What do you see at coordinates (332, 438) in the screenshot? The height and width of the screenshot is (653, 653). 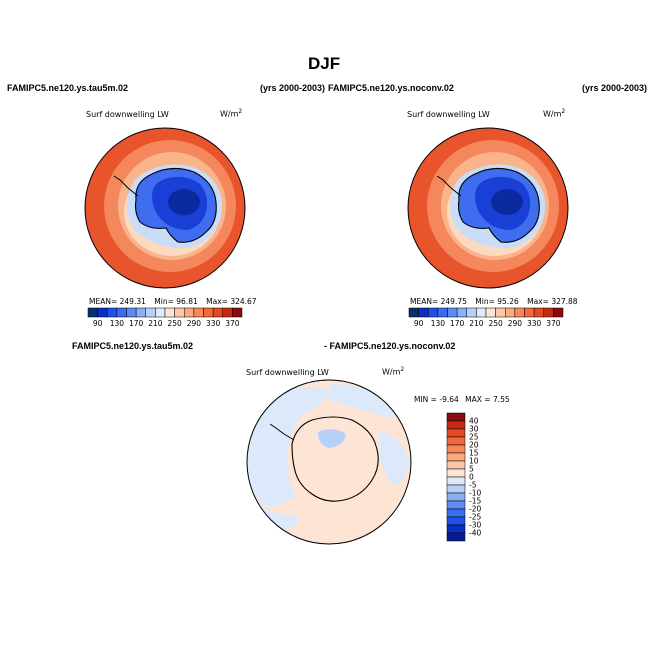 I see `panel3-negative-region-inland` at bounding box center [332, 438].